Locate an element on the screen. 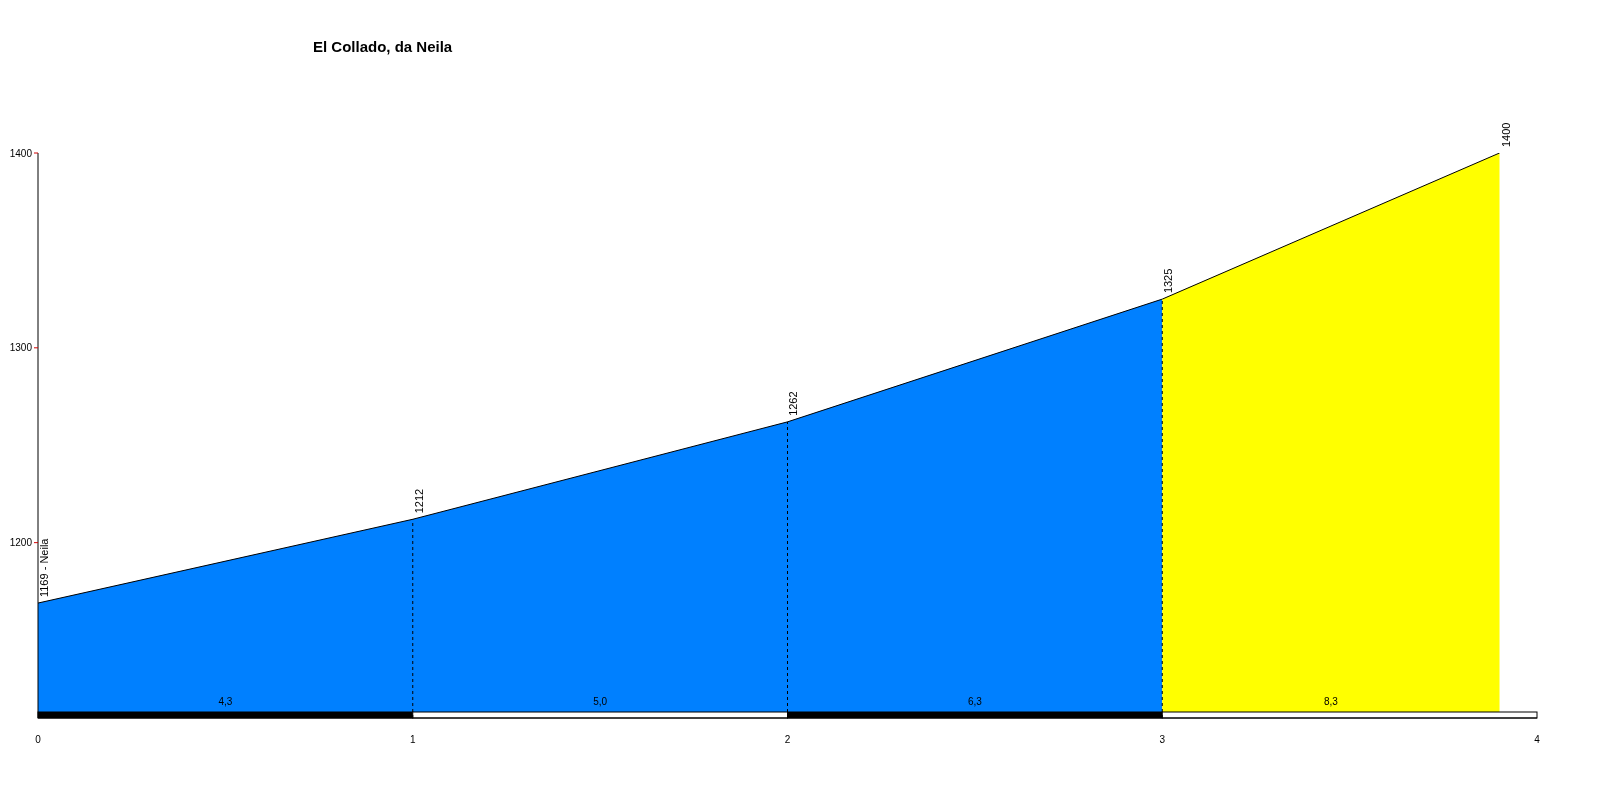 This screenshot has width=1600, height=800. y-tick-label: 1400 is located at coordinates (21, 153).